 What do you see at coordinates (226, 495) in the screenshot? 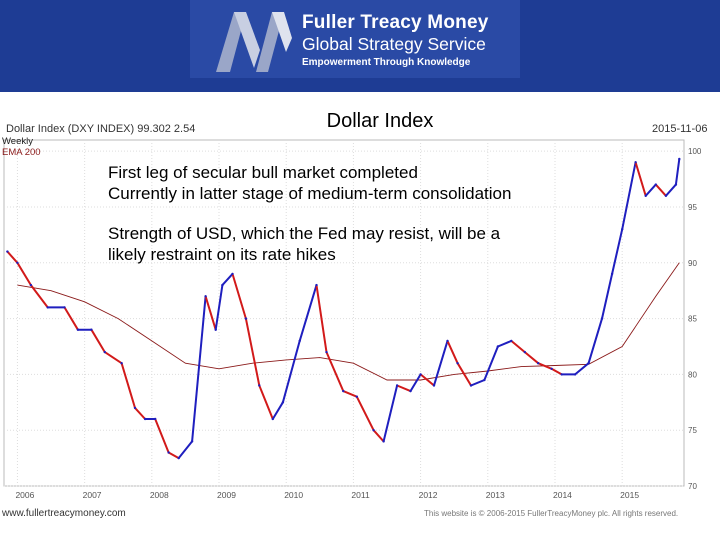
I see `x-tick-label: 2009` at bounding box center [226, 495].